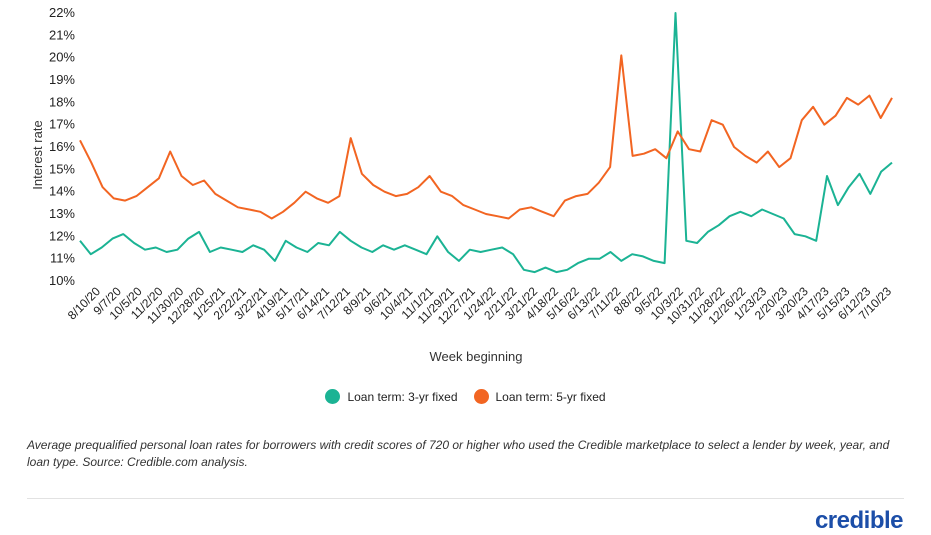 The width and height of the screenshot is (931, 535). I want to click on y-tick-label: 10%, so click(62, 280).